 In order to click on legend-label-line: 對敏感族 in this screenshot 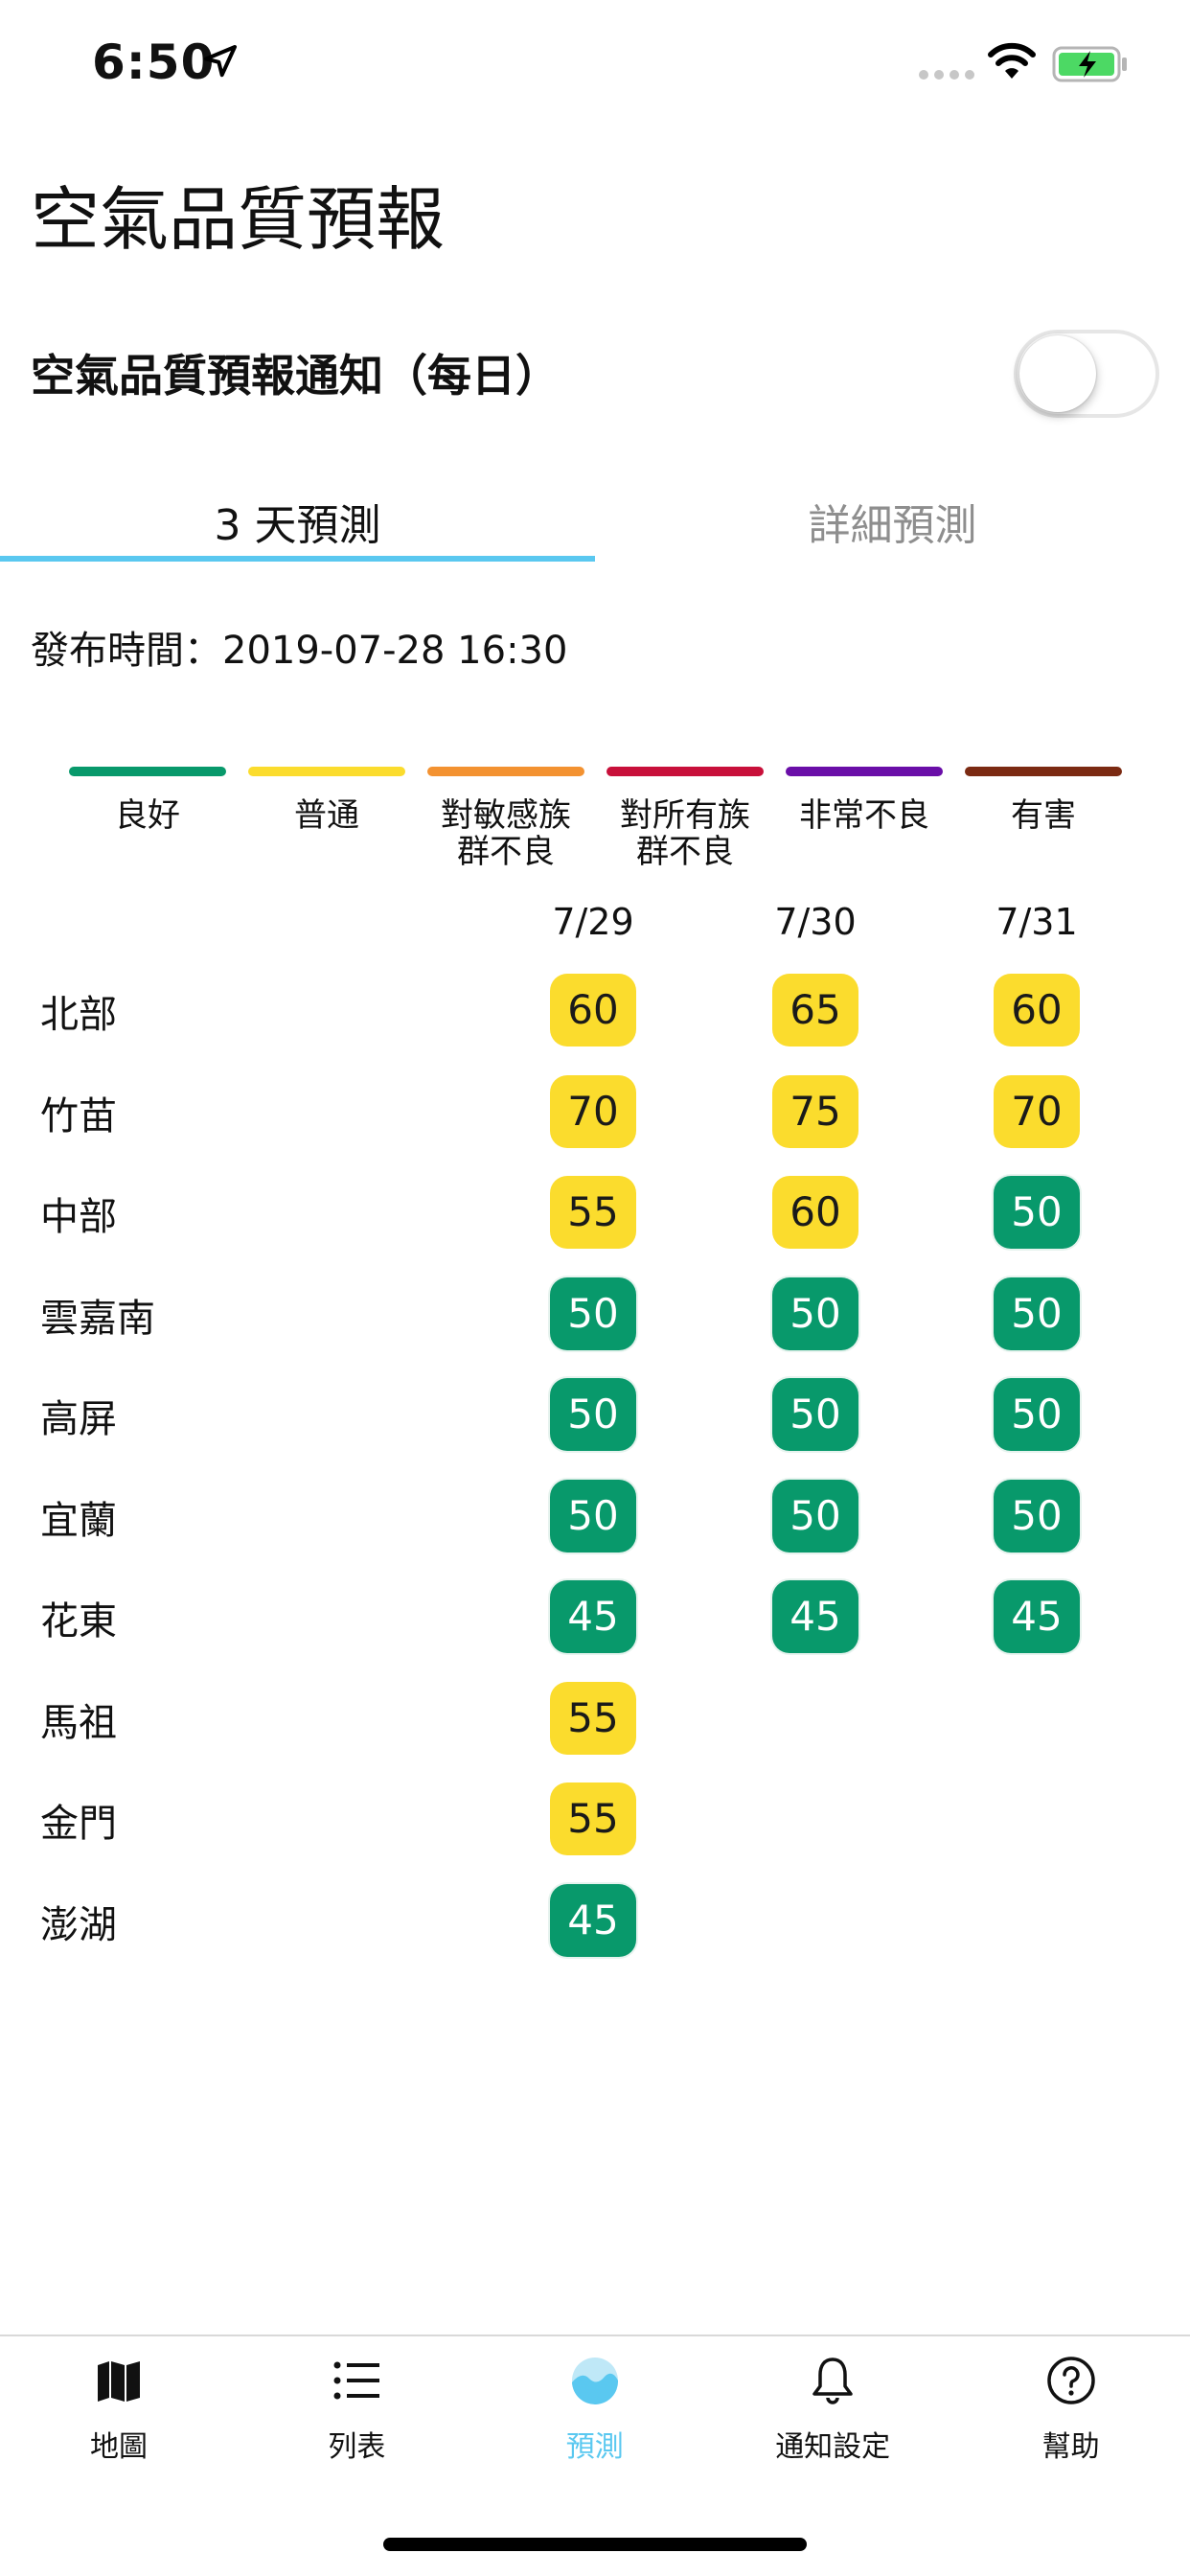, I will do `click(506, 815)`.